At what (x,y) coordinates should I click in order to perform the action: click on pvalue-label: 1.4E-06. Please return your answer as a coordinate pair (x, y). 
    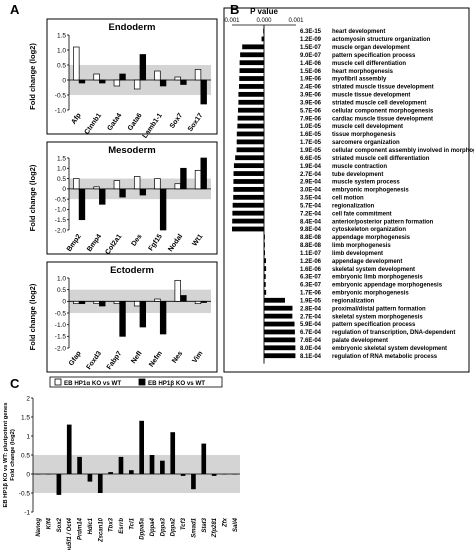
    Looking at the image, I should click on (311, 64).